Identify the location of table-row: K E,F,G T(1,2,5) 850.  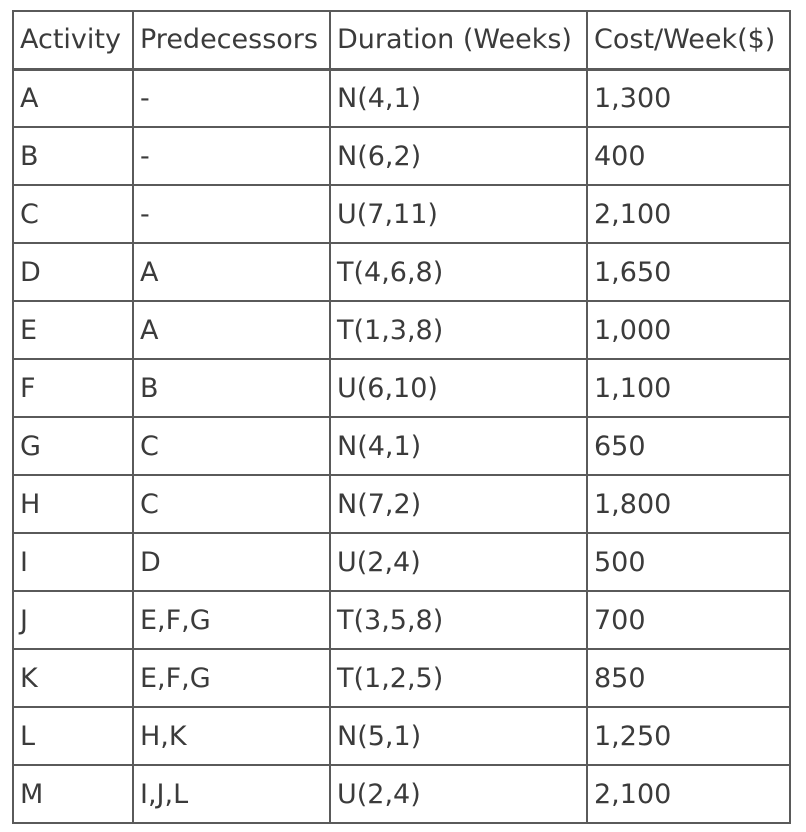
(401, 678).